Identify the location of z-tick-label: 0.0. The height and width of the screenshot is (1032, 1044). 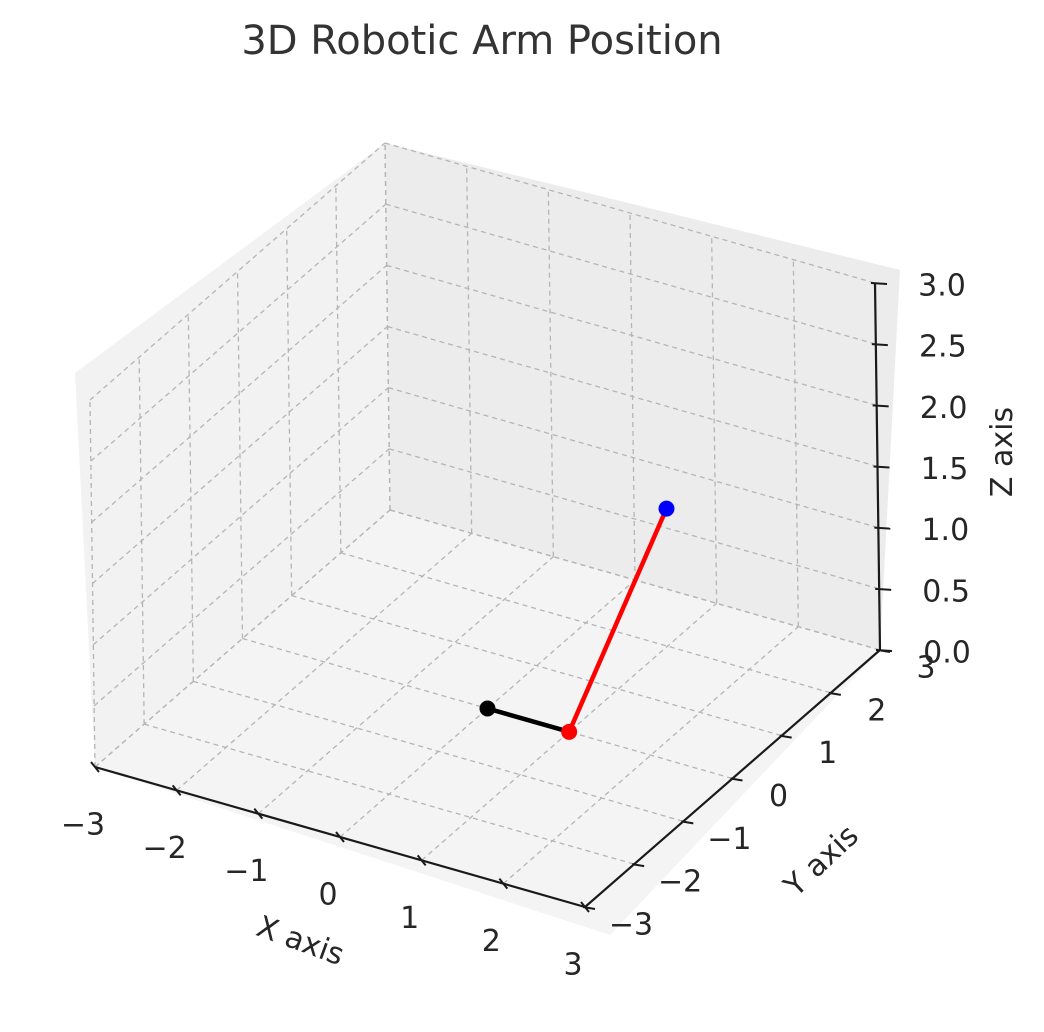
(947, 653).